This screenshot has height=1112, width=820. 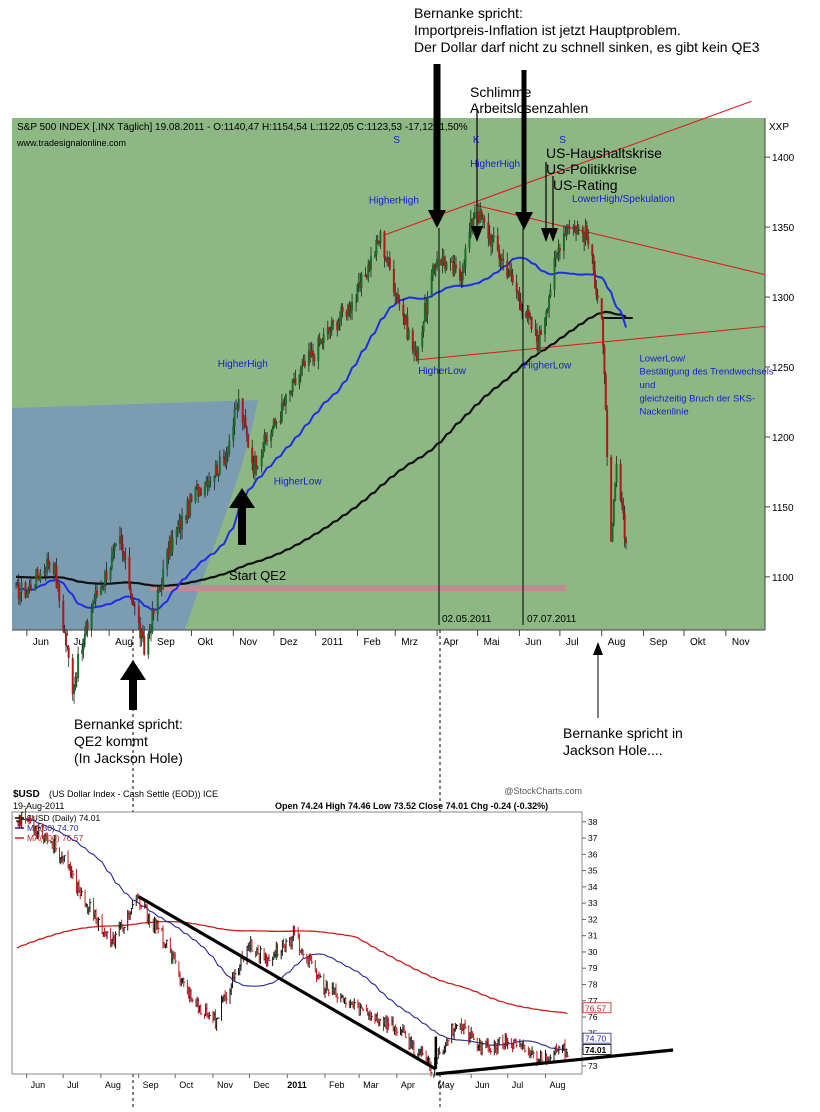 What do you see at coordinates (593, 984) in the screenshot?
I see `usd-y-tick: 78` at bounding box center [593, 984].